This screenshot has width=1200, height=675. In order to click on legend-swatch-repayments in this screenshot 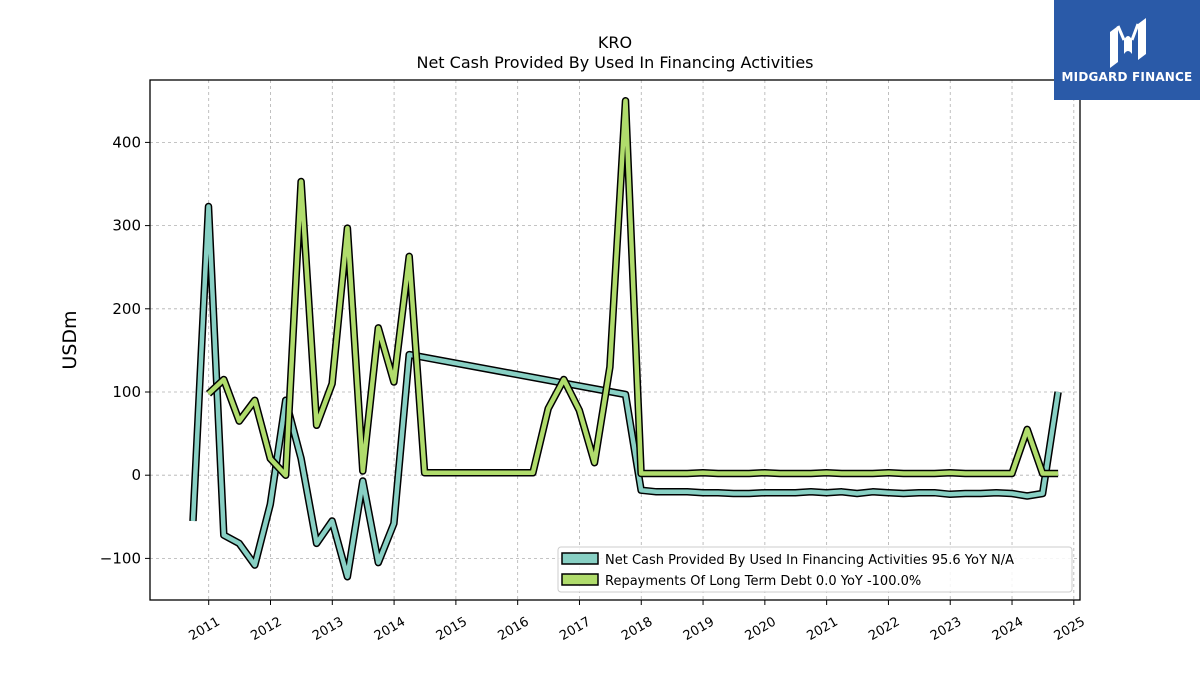, I will do `click(580, 579)`.